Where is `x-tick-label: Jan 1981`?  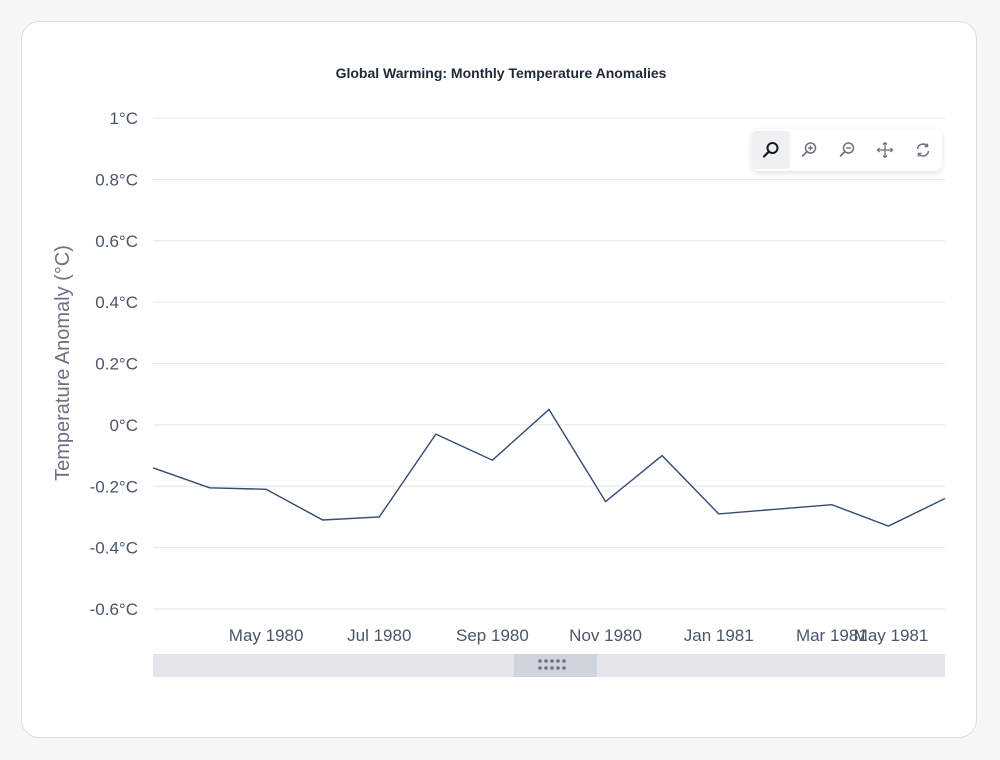
x-tick-label: Jan 1981 is located at coordinates (719, 635).